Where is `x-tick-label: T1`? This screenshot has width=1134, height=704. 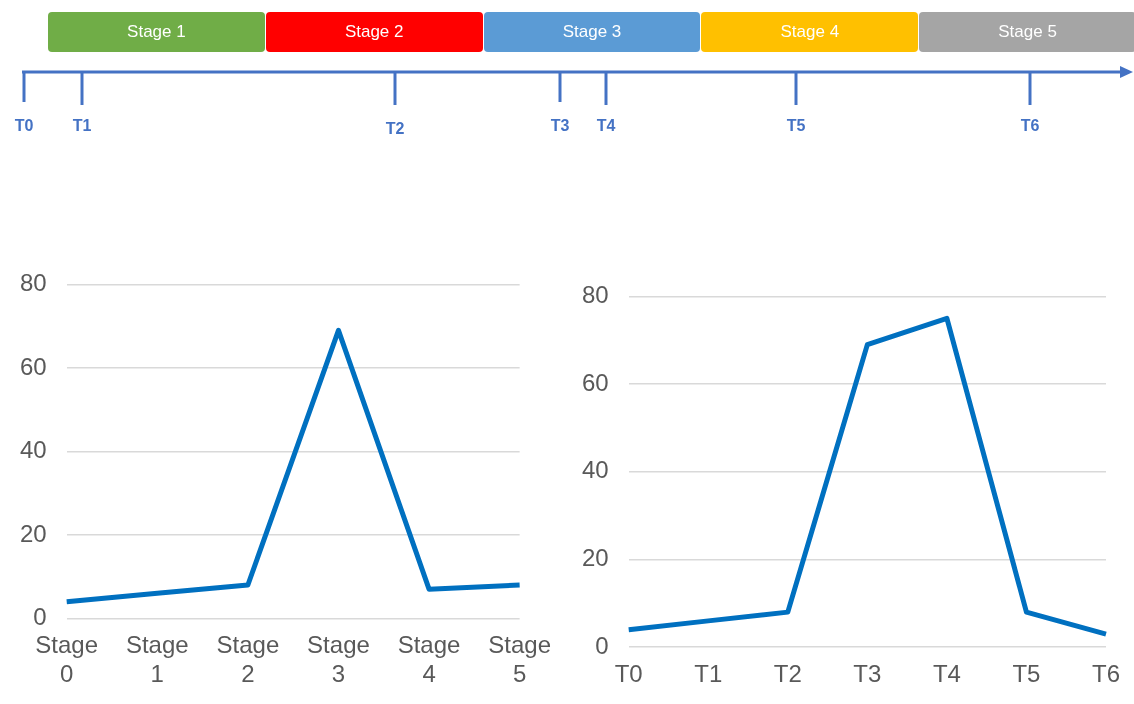
x-tick-label: T1 is located at coordinates (708, 674).